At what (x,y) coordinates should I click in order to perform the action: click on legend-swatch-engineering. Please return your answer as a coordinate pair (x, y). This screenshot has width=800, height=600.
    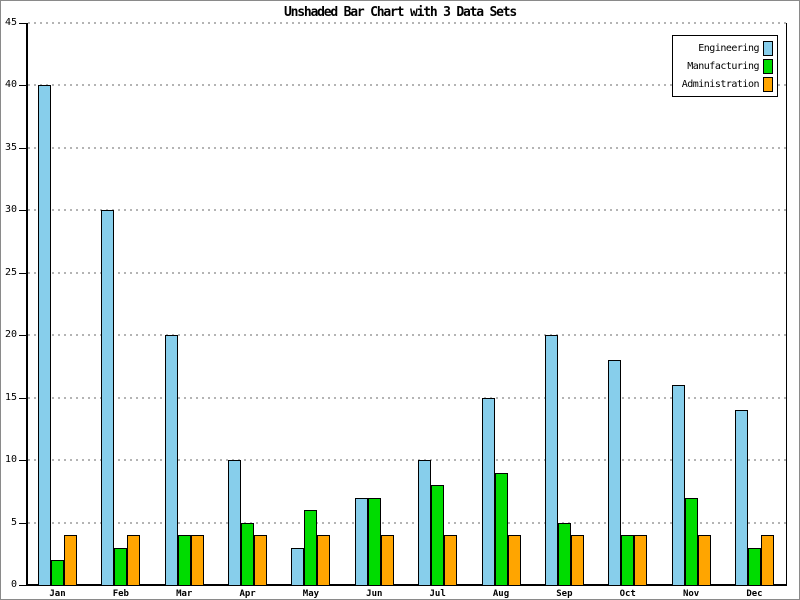
    Looking at the image, I should click on (768, 48).